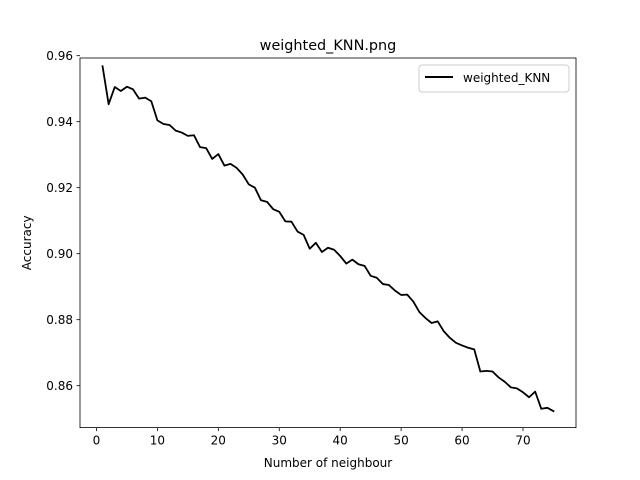 The image size is (640, 480). Describe the element at coordinates (522, 441) in the screenshot. I see `x-tick-label: 70` at that location.